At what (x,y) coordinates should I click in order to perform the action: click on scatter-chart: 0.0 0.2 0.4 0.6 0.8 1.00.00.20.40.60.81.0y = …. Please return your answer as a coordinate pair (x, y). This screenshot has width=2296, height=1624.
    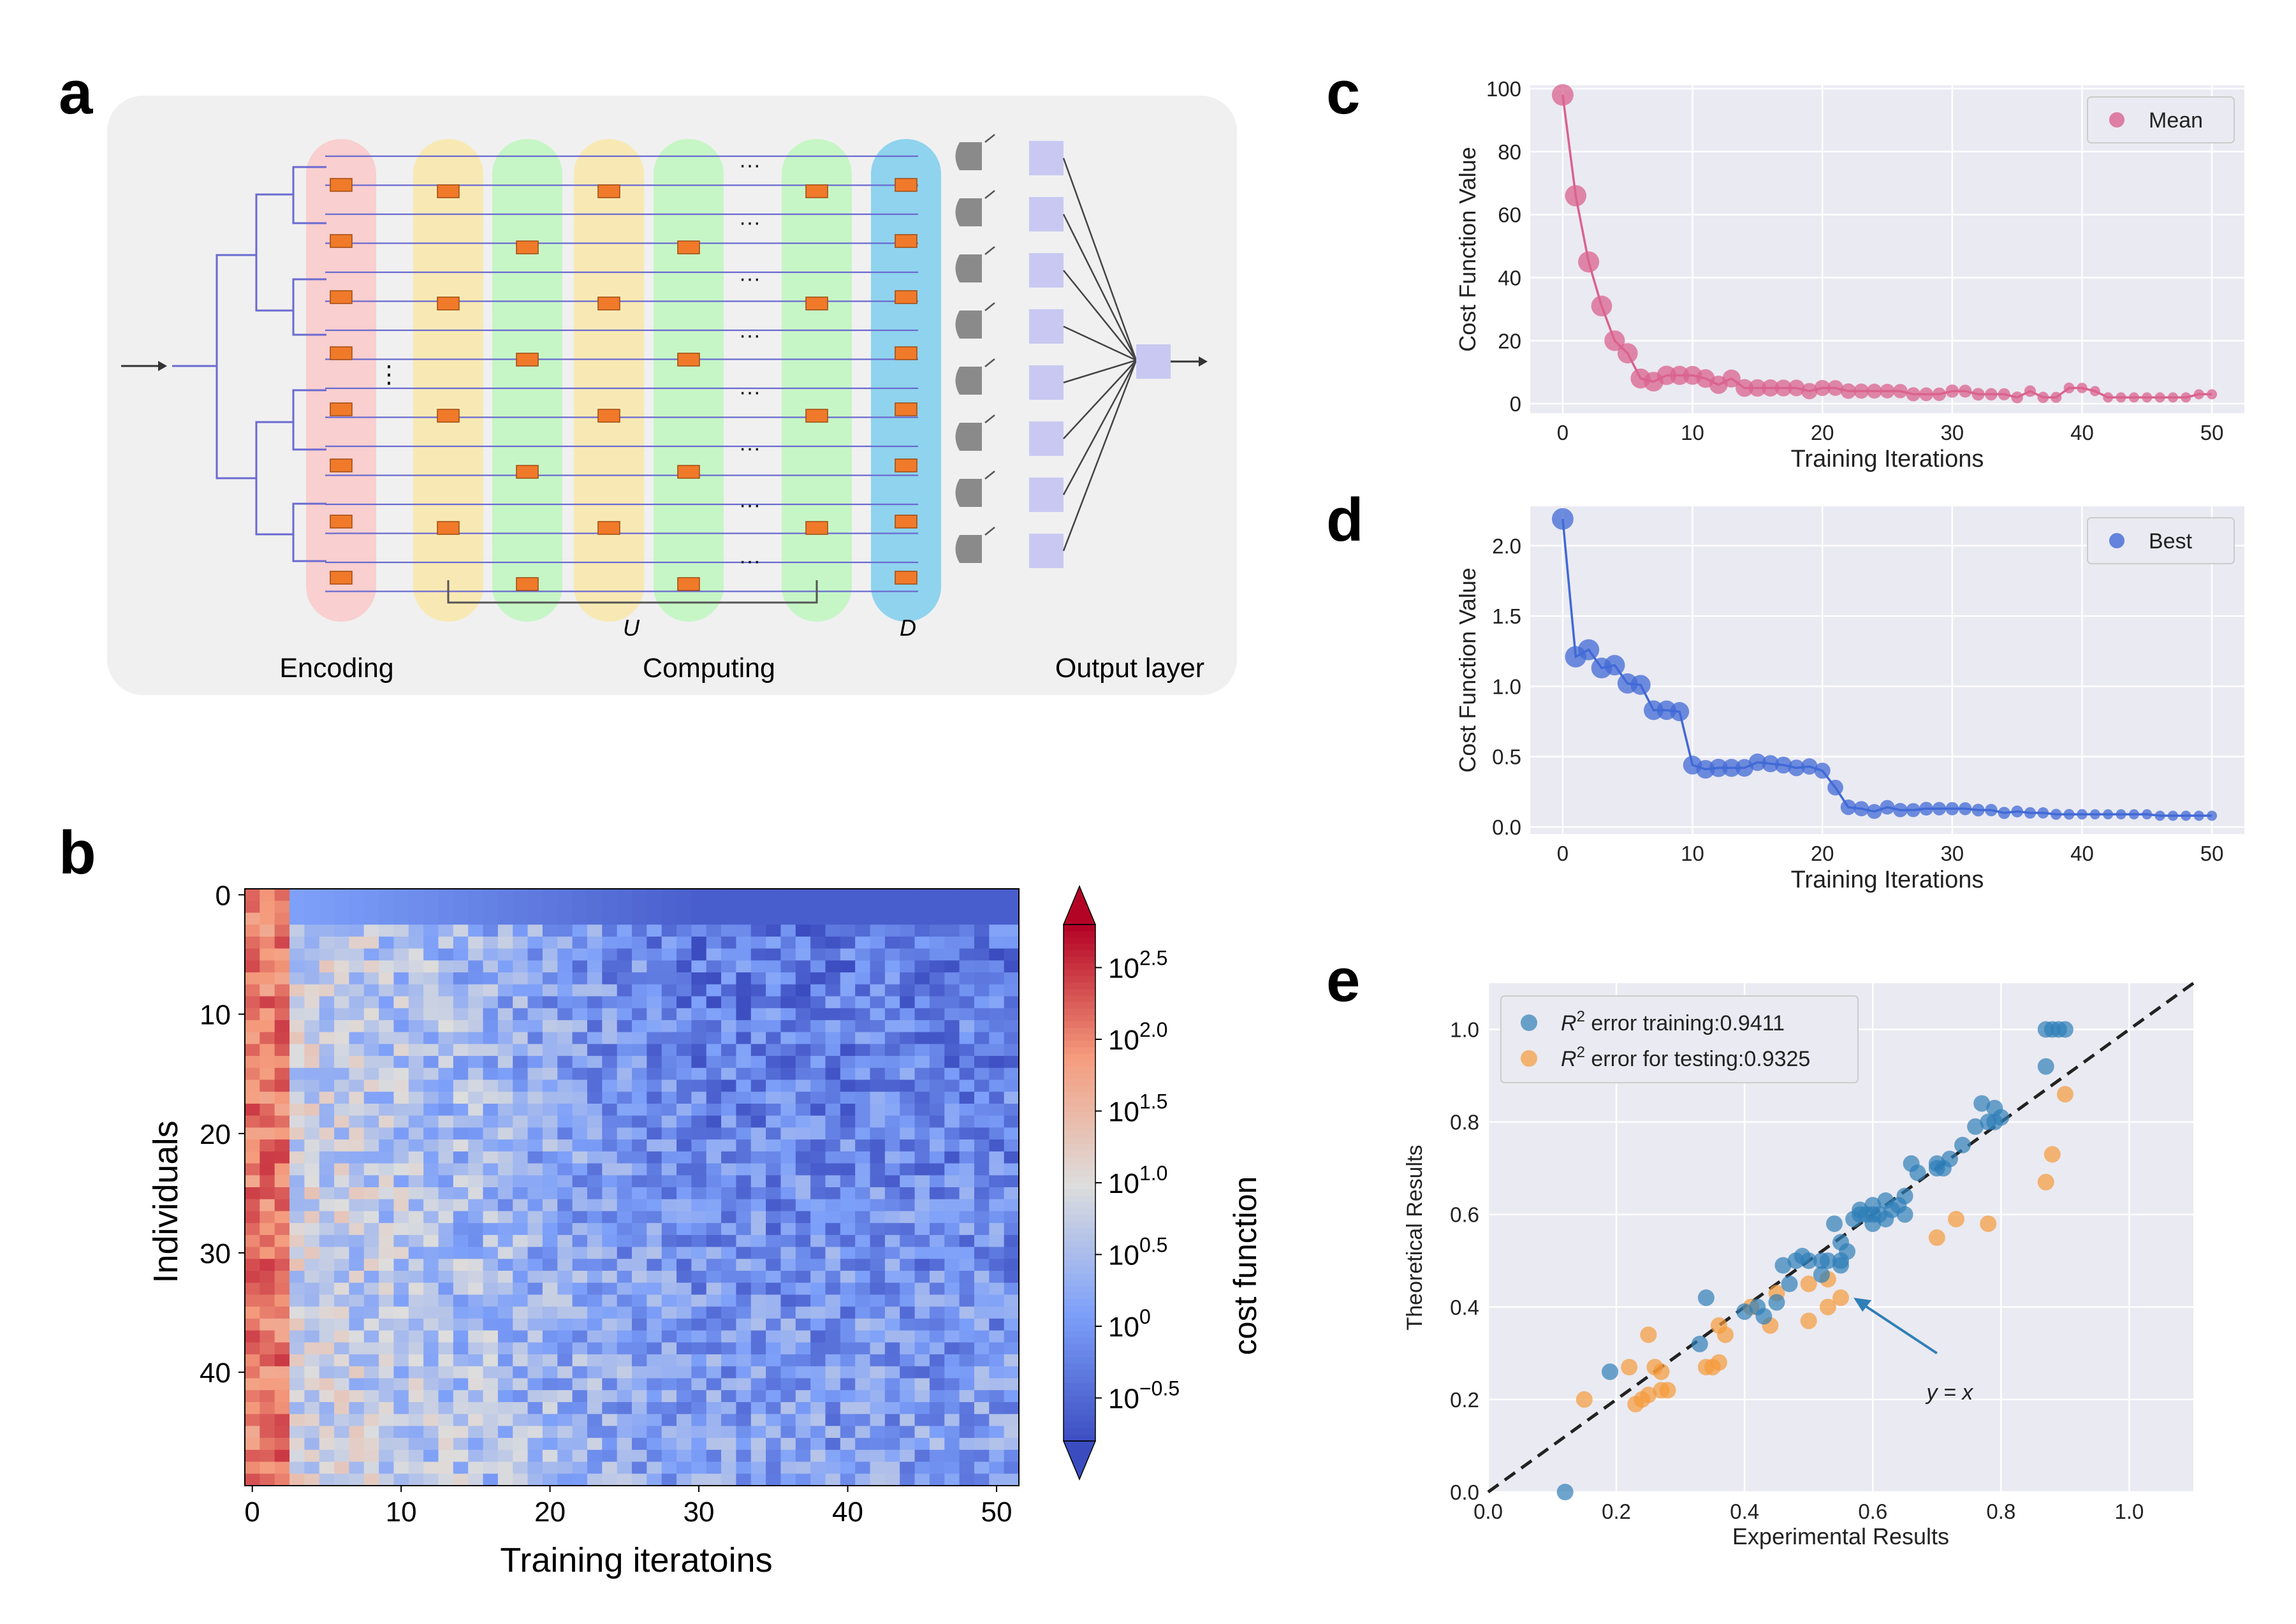
    Looking at the image, I should click on (1799, 1265).